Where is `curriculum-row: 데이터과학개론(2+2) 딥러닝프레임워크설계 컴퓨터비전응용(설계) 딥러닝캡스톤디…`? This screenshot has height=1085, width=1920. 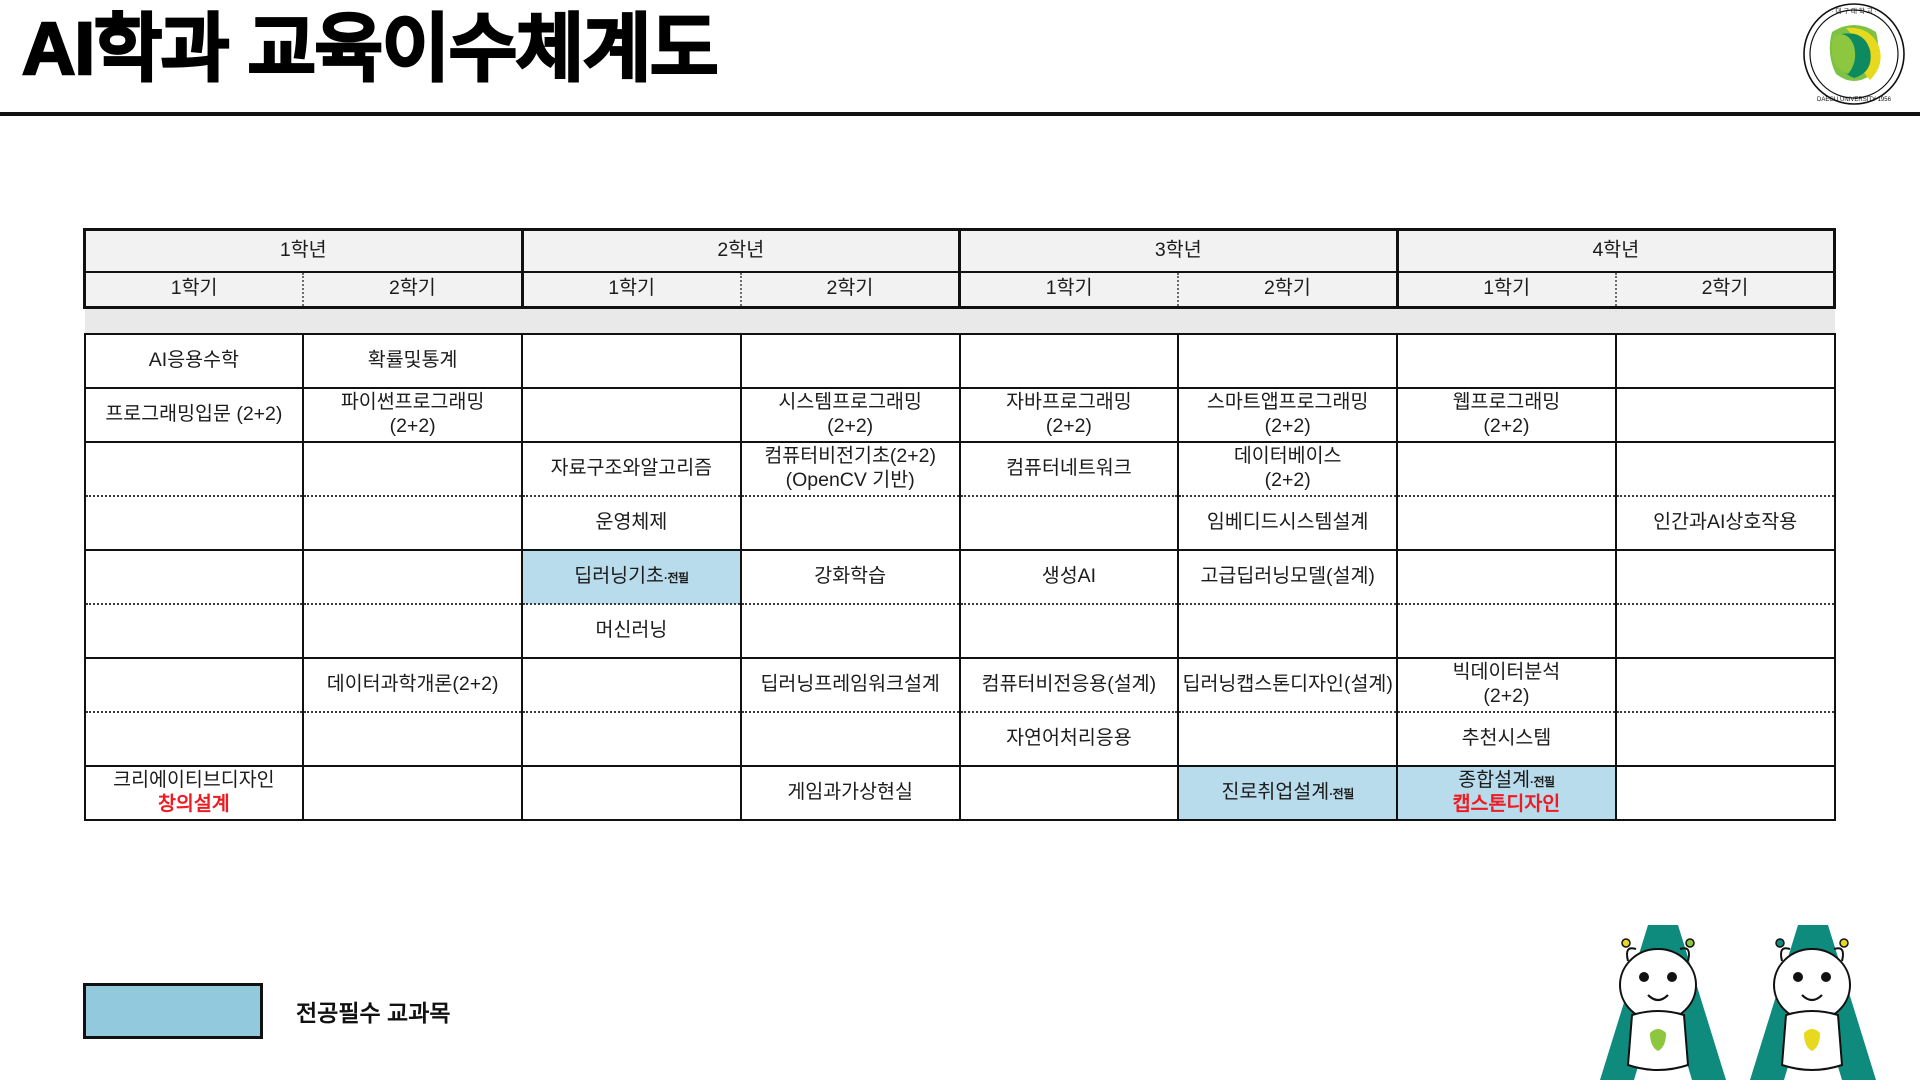 curriculum-row: 데이터과학개론(2+2) 딥러닝프레임워크설계 컴퓨터비전응용(설계) 딥러닝캡스톤디… is located at coordinates (959, 684).